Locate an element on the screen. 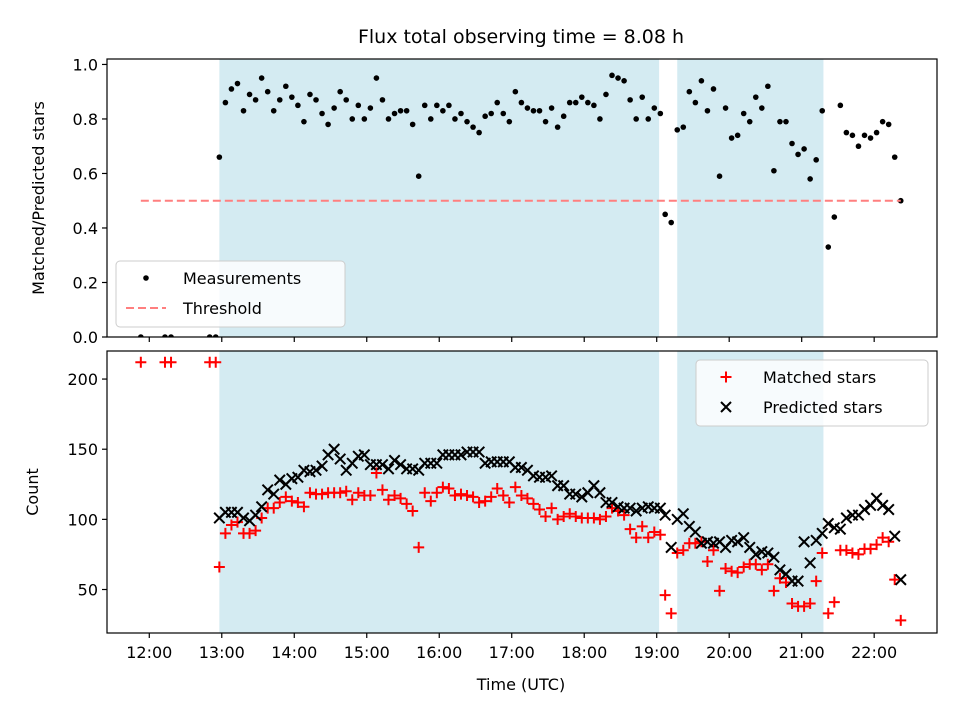 This screenshot has height=720, width=960. x-tick-label: 19:00 is located at coordinates (657, 652).